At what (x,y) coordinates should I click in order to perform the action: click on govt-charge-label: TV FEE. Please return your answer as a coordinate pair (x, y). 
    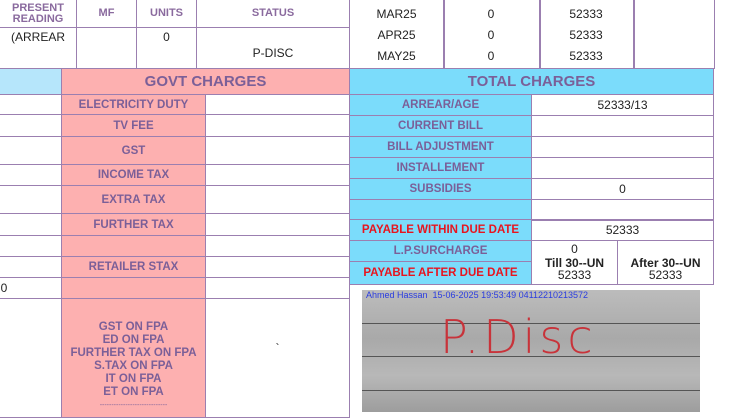
    Looking at the image, I should click on (133, 125).